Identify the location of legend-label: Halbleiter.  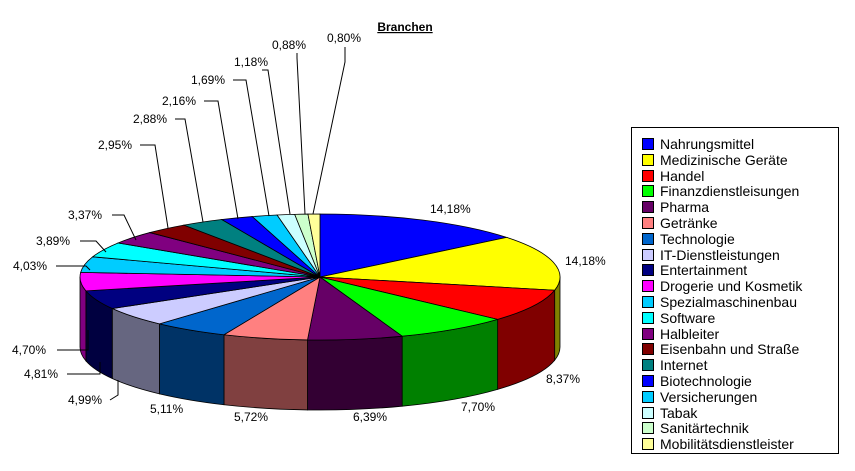
(690, 333).